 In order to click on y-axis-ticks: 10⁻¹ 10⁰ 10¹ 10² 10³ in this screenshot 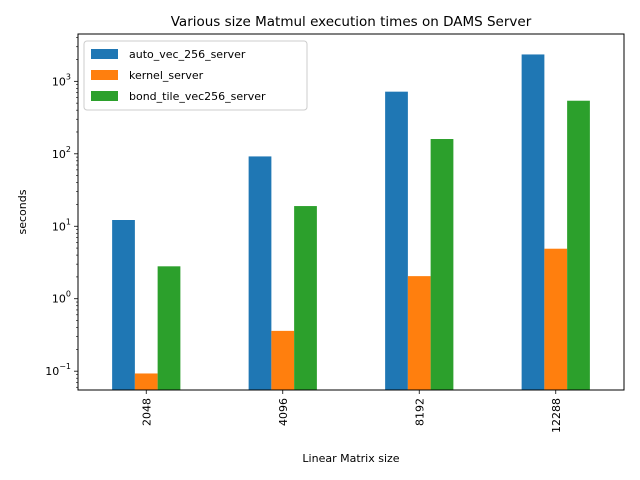, I will do `click(61, 212)`.